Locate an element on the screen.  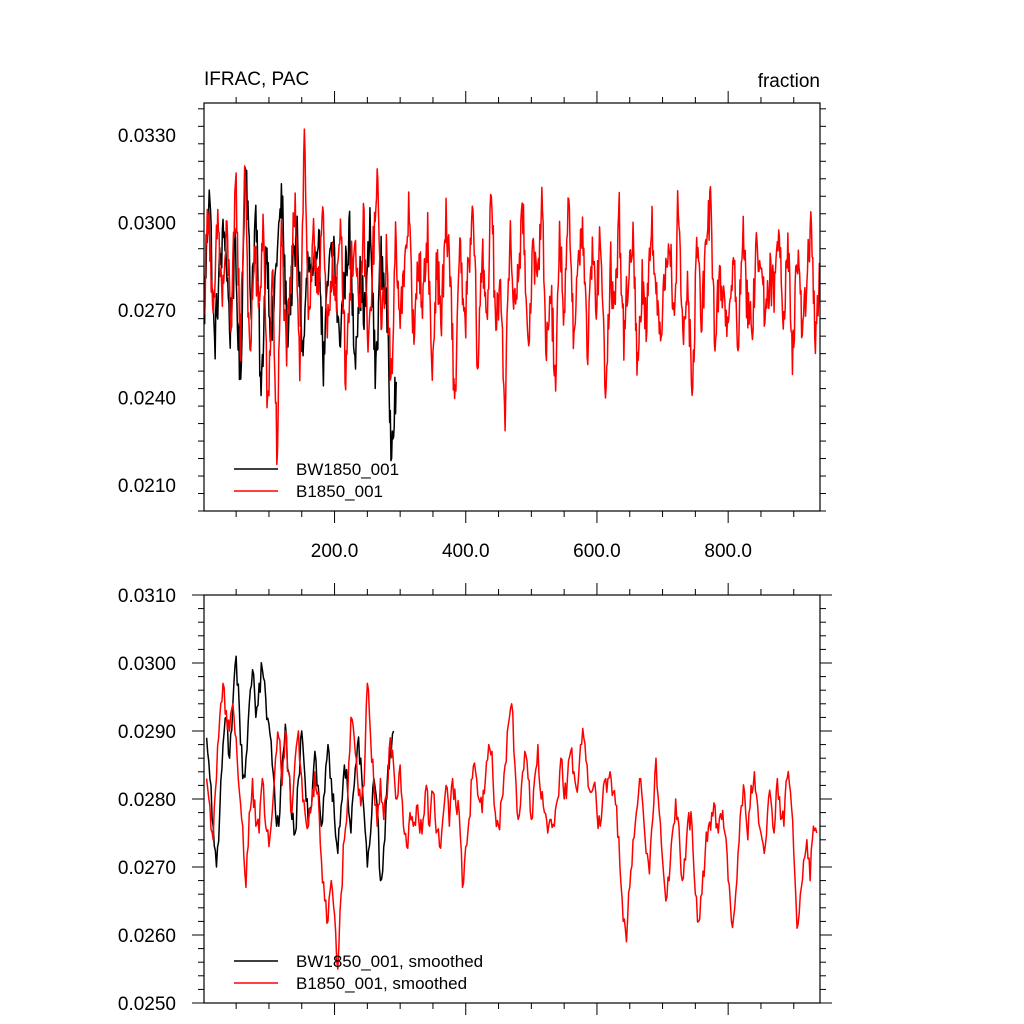
x-tick-label: 800.0 is located at coordinates (728, 551).